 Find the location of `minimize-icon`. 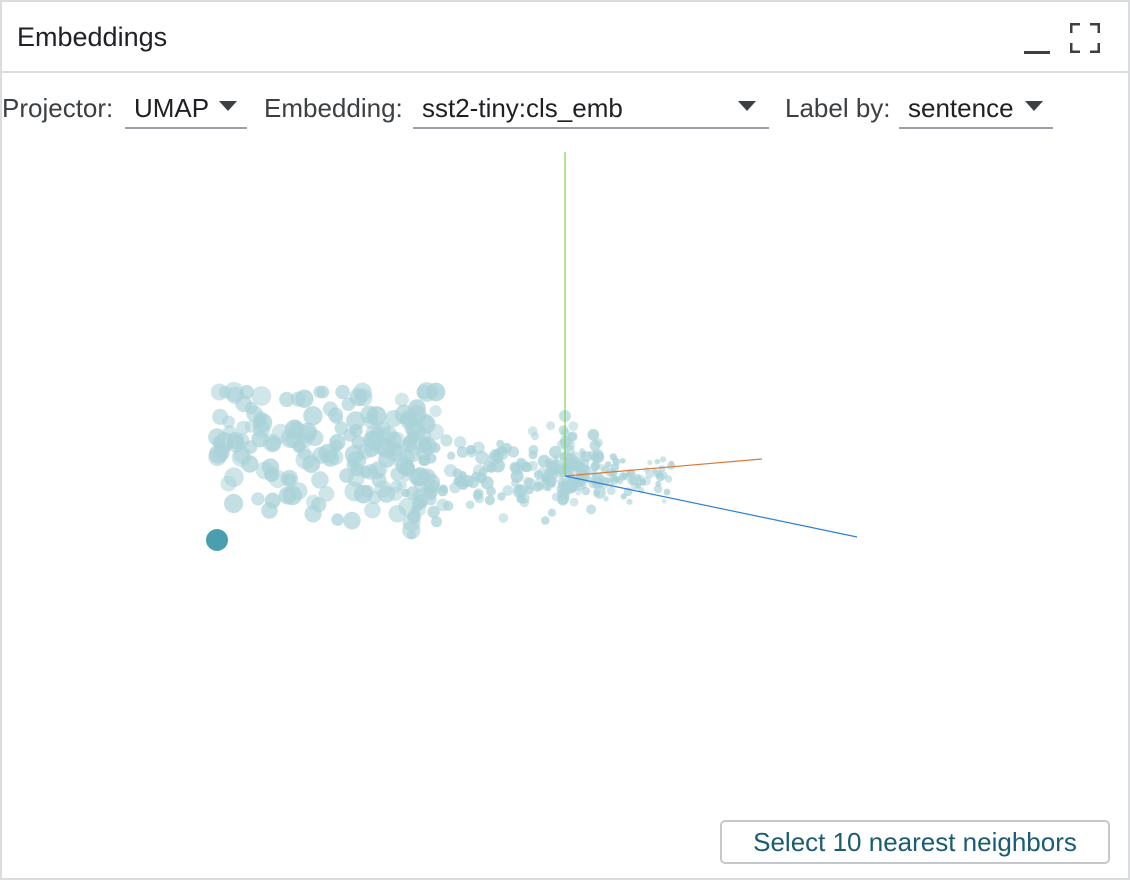

minimize-icon is located at coordinates (1037, 39).